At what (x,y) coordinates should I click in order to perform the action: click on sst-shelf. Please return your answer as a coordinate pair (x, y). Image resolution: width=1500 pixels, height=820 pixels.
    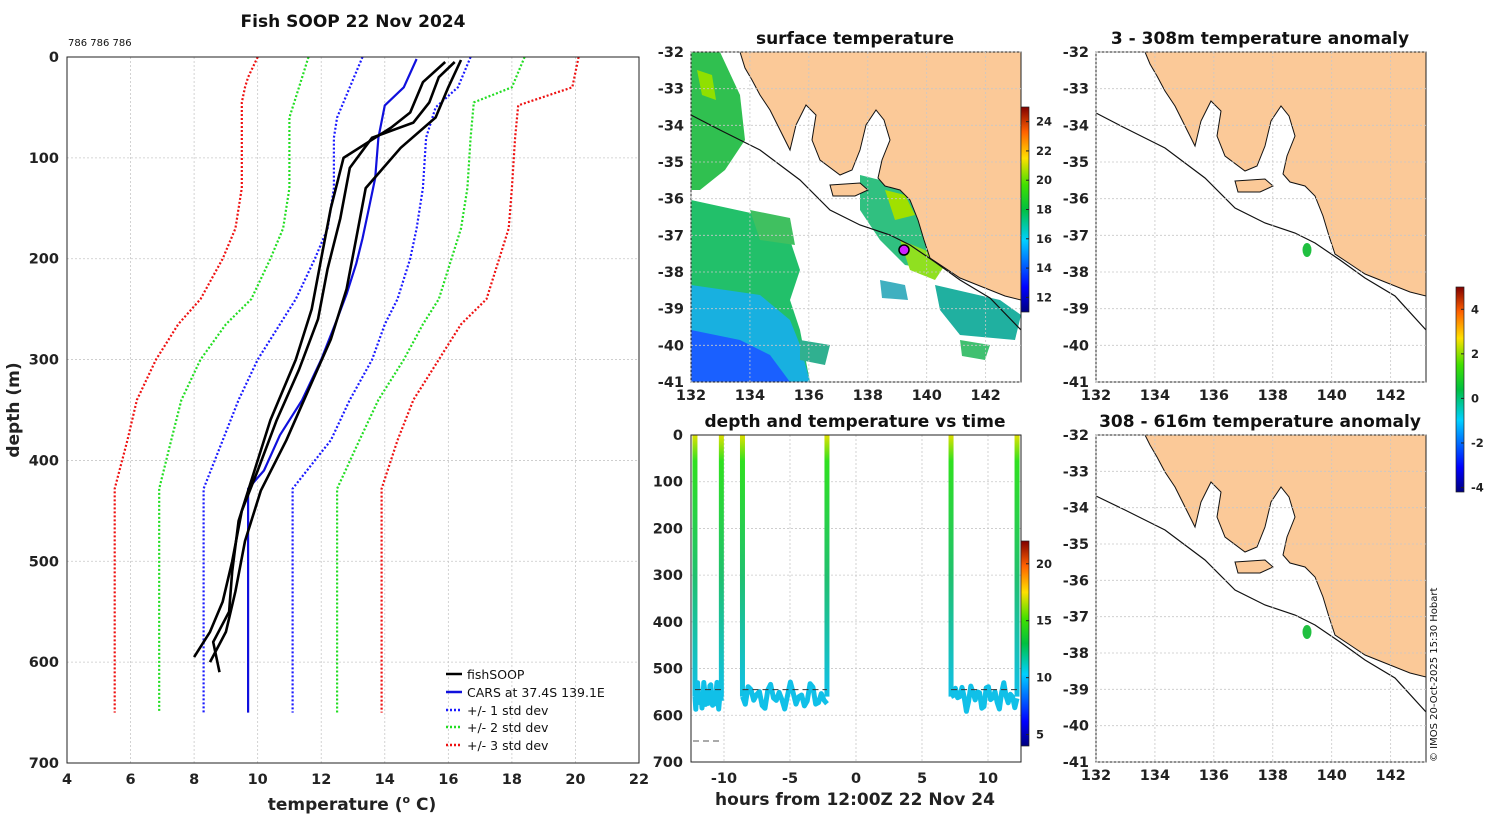
    Looking at the image, I should click on (856, 222).